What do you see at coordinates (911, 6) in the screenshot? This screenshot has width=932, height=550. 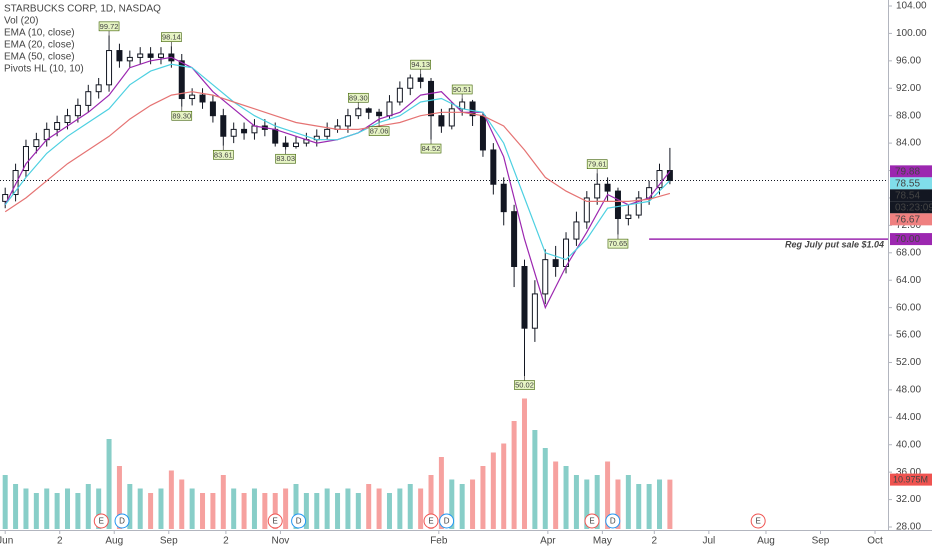 I see `y-tick-label: 104.00` at bounding box center [911, 6].